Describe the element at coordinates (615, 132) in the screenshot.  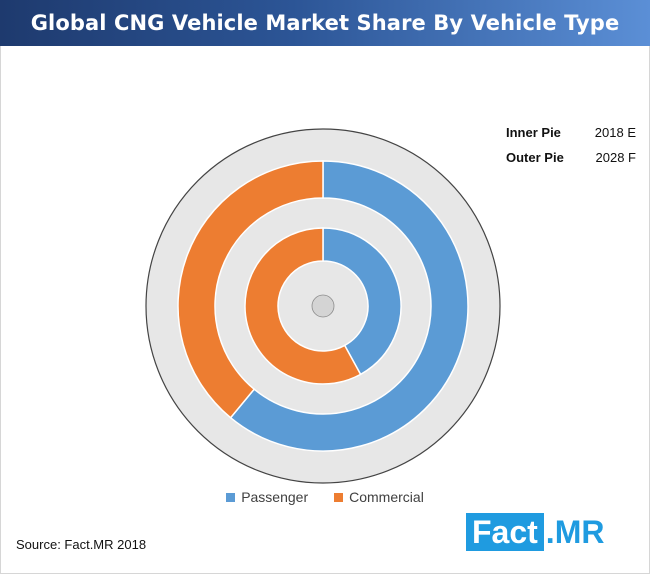
I see `pie-legend-inner-value: 2018 E` at that location.